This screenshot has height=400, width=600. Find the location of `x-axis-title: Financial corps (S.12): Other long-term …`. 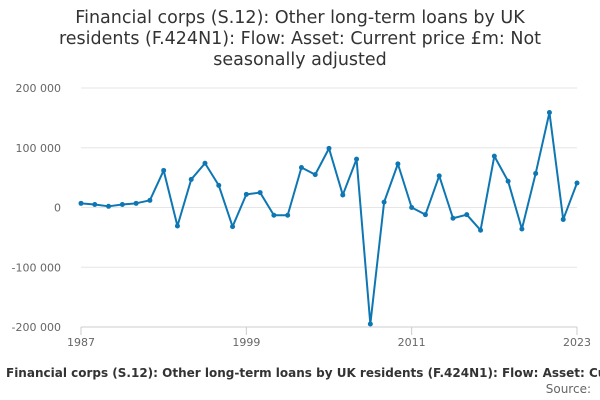

x-axis-title: Financial corps (S.12): Other long-term … is located at coordinates (303, 373).